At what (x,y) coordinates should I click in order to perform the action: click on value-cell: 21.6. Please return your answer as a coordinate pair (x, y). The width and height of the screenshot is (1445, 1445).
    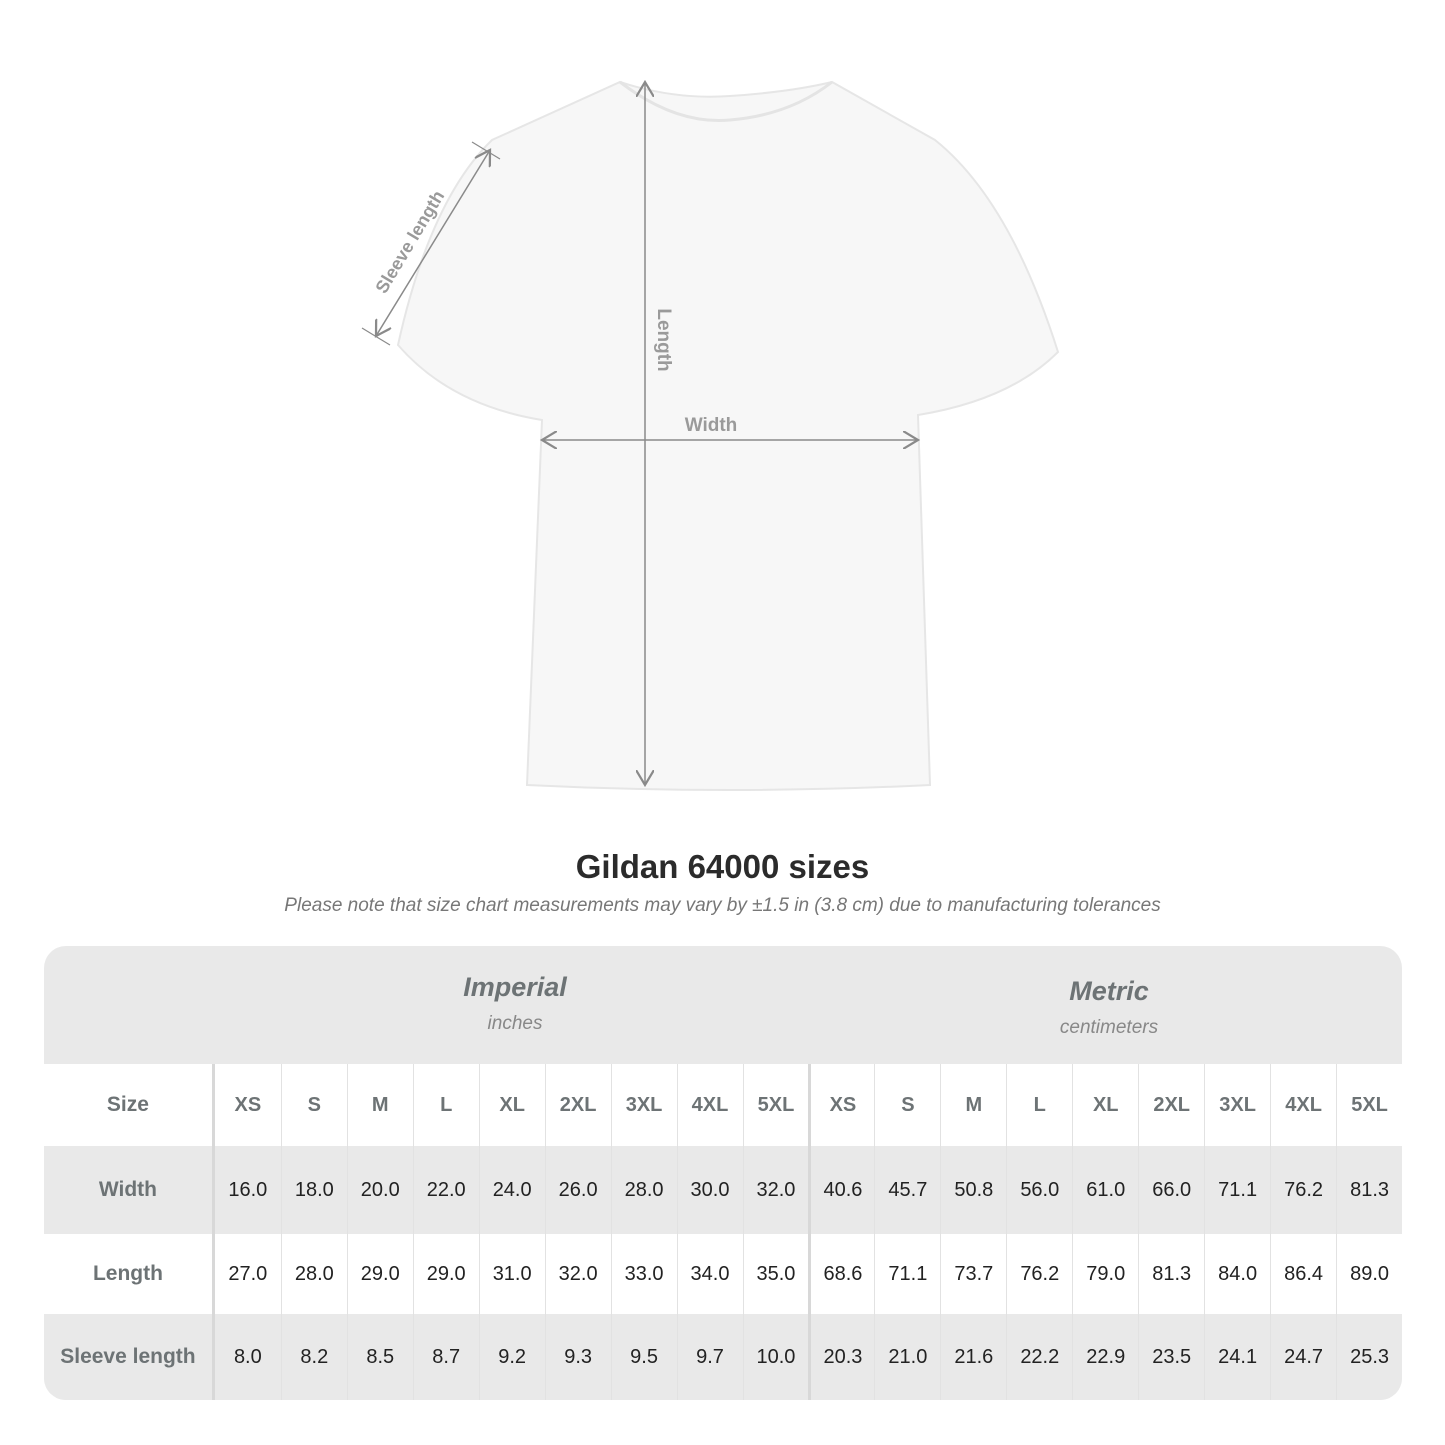
    Looking at the image, I should click on (973, 1357).